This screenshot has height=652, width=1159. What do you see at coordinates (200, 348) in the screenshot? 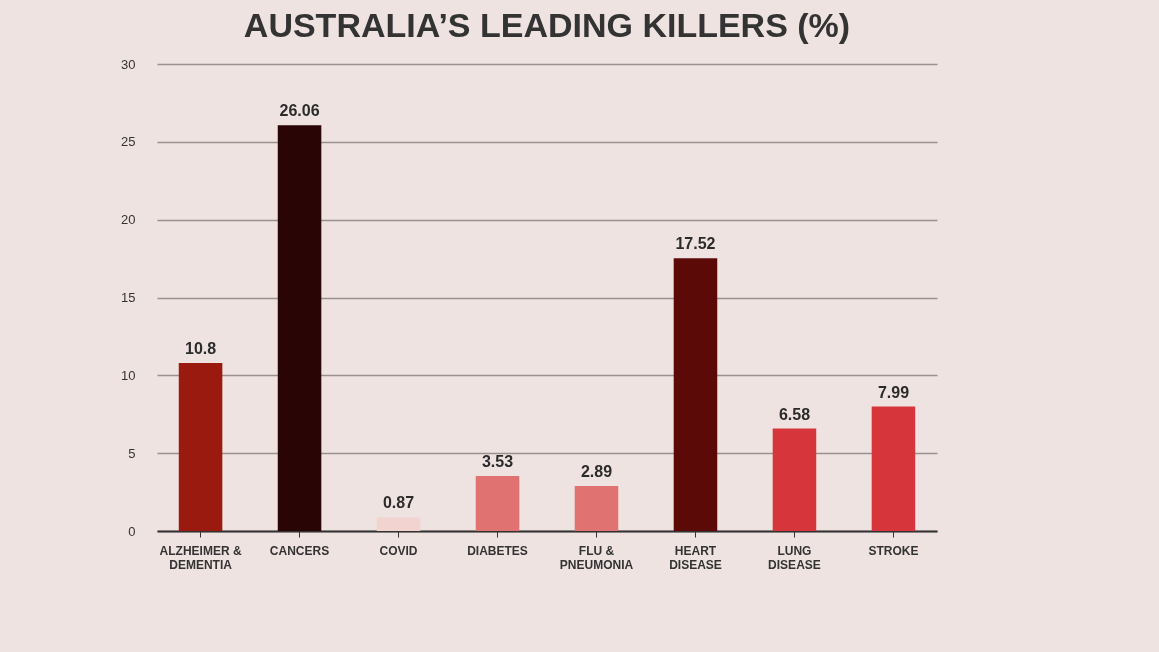
I see `data-label: 10.8` at bounding box center [200, 348].